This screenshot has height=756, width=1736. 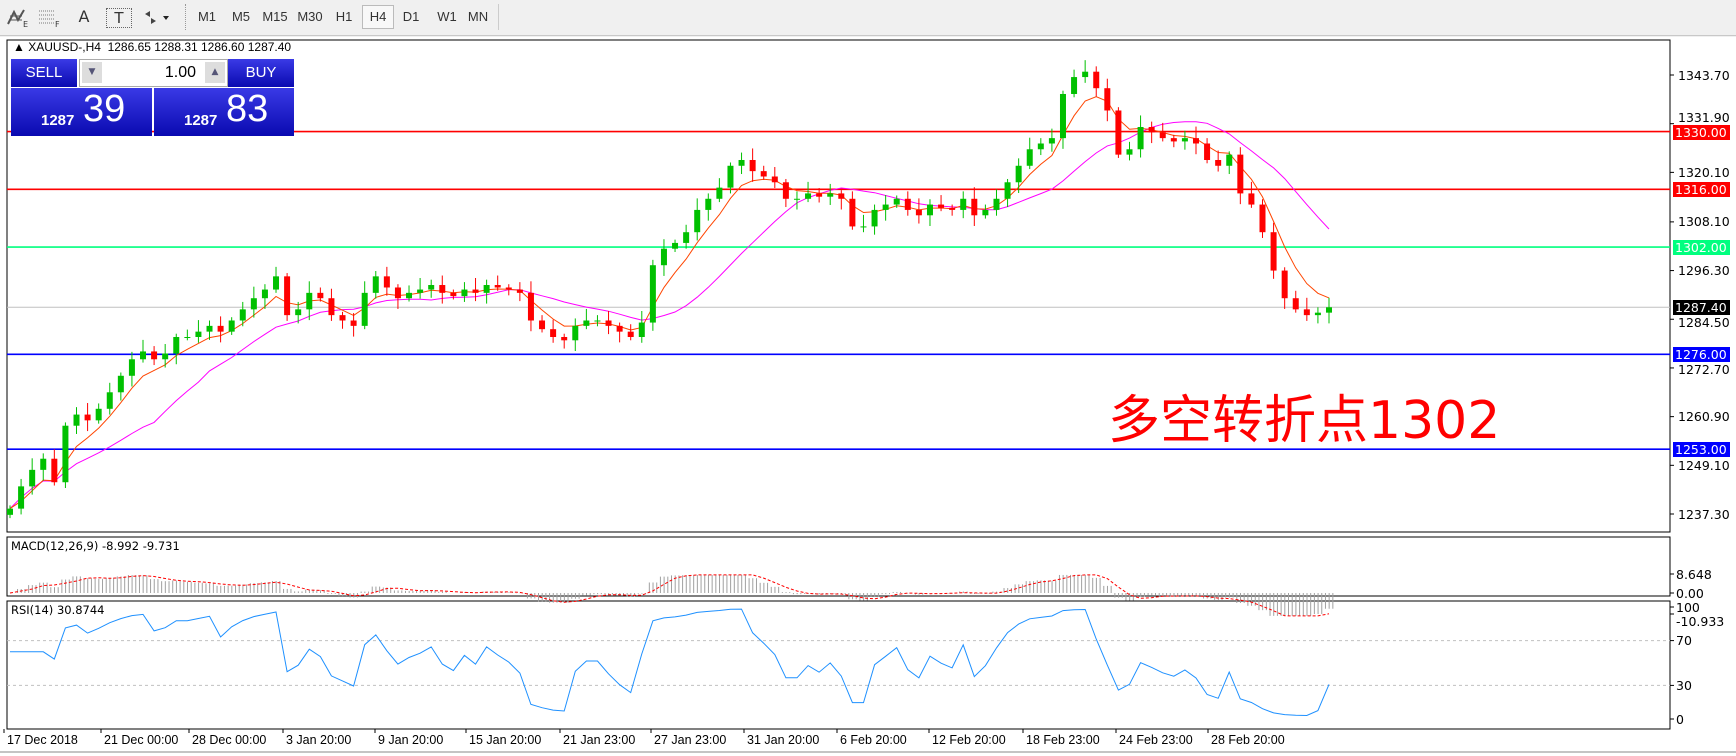 What do you see at coordinates (1704, 75) in the screenshot?
I see `price-tick-label: 1343.70` at bounding box center [1704, 75].